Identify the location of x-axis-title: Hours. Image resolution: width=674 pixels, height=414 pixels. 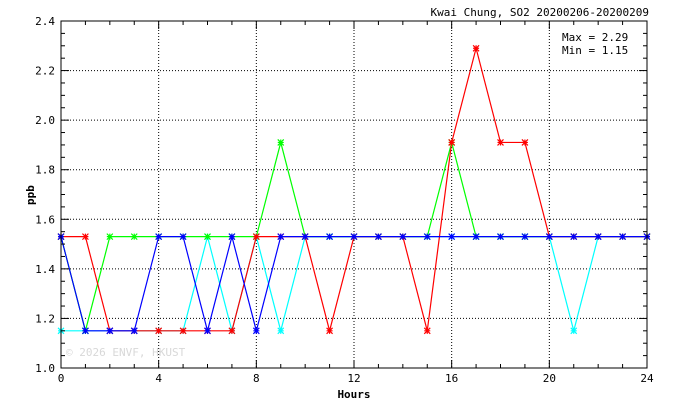
(353, 394).